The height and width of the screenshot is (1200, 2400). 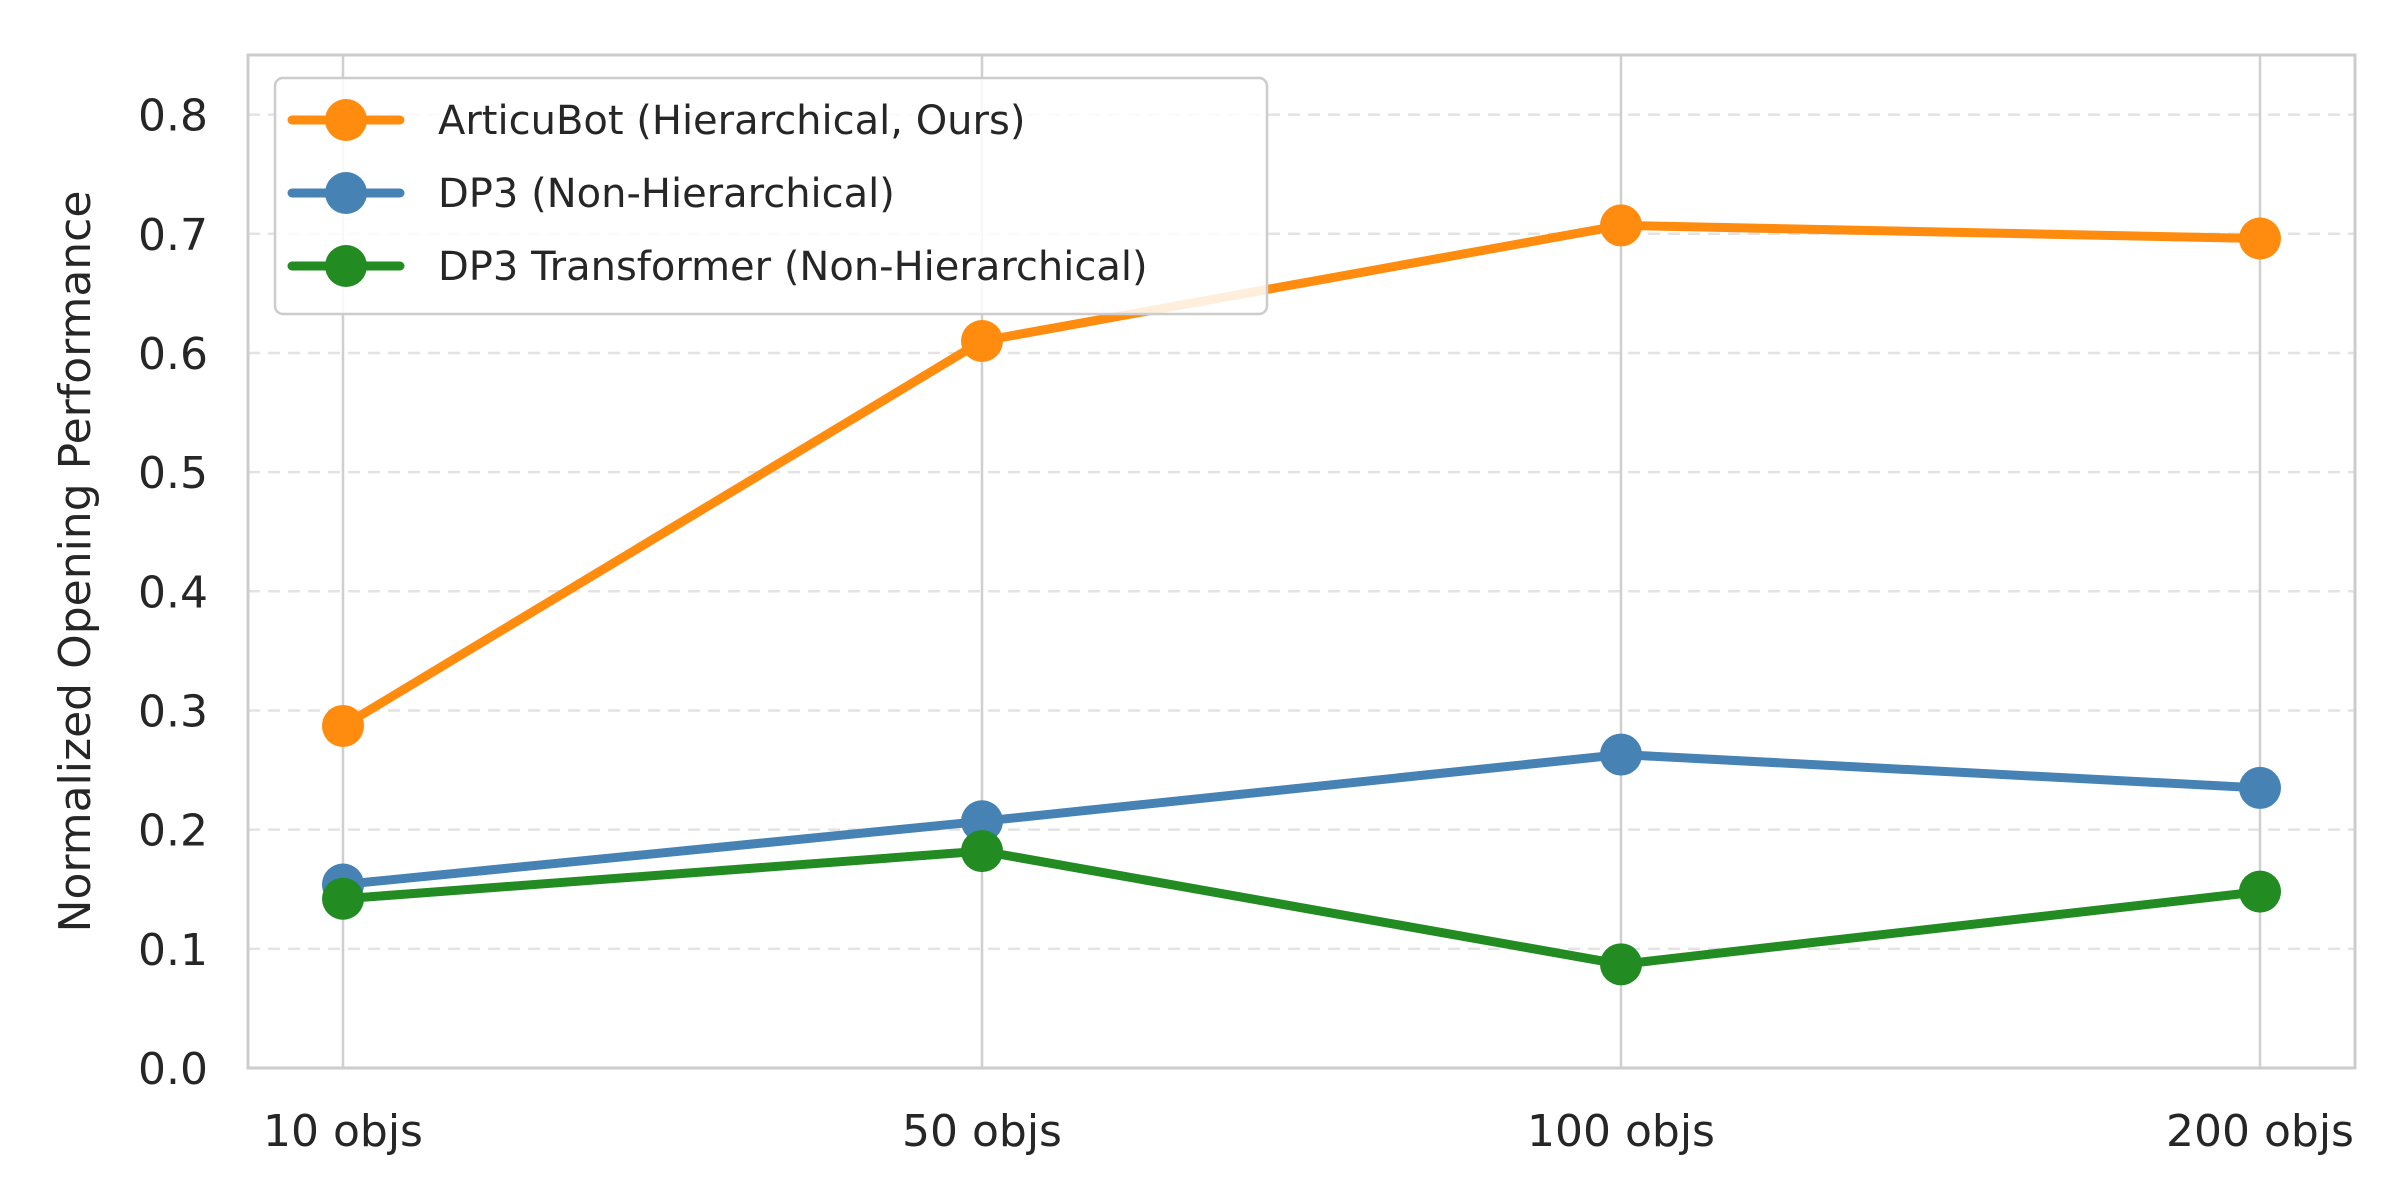 What do you see at coordinates (666, 194) in the screenshot?
I see `legend-label: DP3 (Non-Hierarchical)` at bounding box center [666, 194].